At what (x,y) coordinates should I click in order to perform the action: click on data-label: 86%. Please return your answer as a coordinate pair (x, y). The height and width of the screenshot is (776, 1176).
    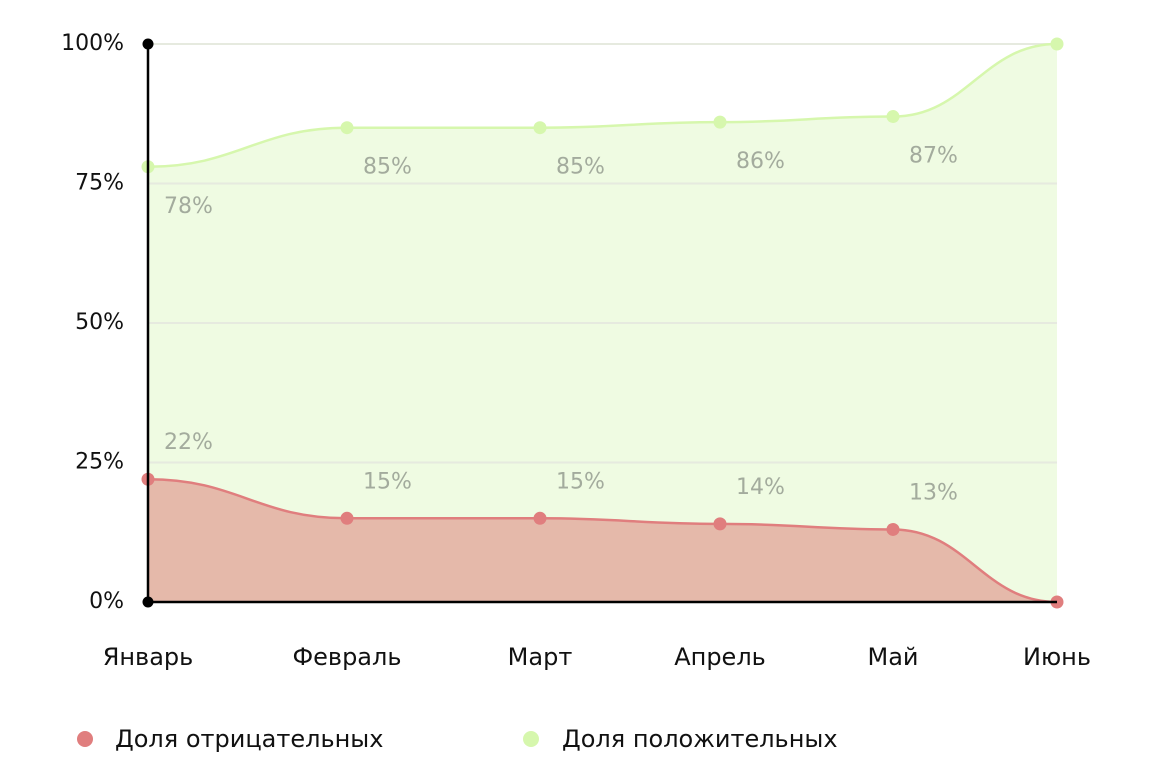
    Looking at the image, I should click on (760, 161).